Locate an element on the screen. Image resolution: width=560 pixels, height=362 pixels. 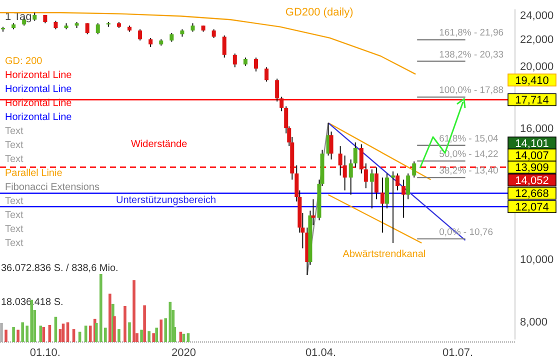
ref-line-label: 13,909 is located at coordinates (532, 168).